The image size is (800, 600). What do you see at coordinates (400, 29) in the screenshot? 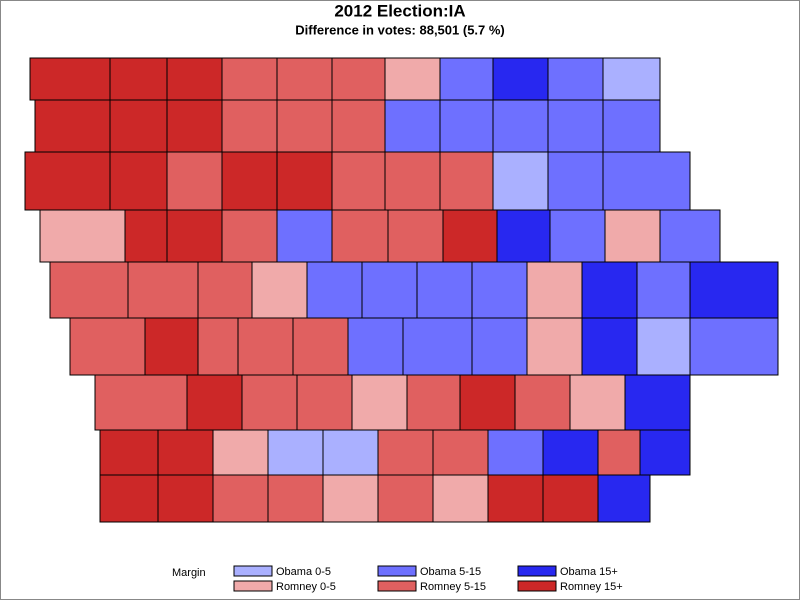
I see `map-subtitle: Difference in votes: 88,501 (5.7 %)` at bounding box center [400, 29].